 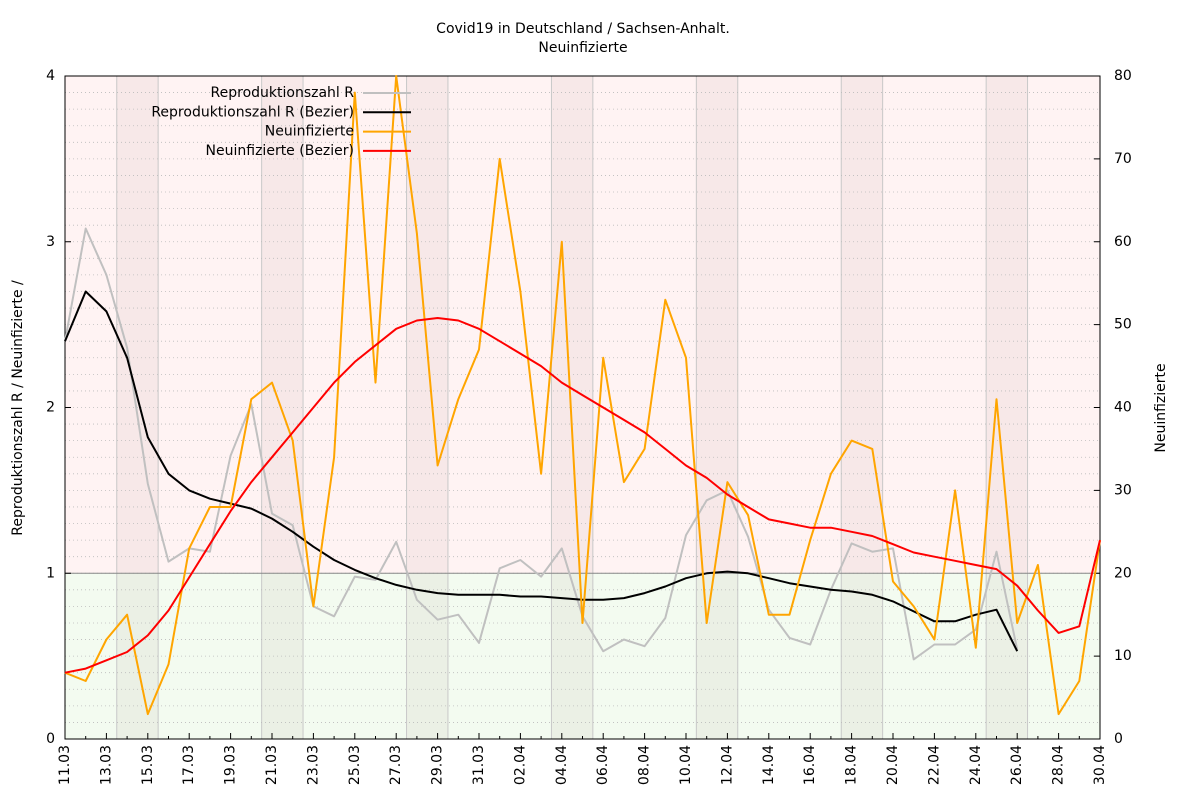 What do you see at coordinates (1100, 765) in the screenshot?
I see `x-tick-label: 30.04` at bounding box center [1100, 765].